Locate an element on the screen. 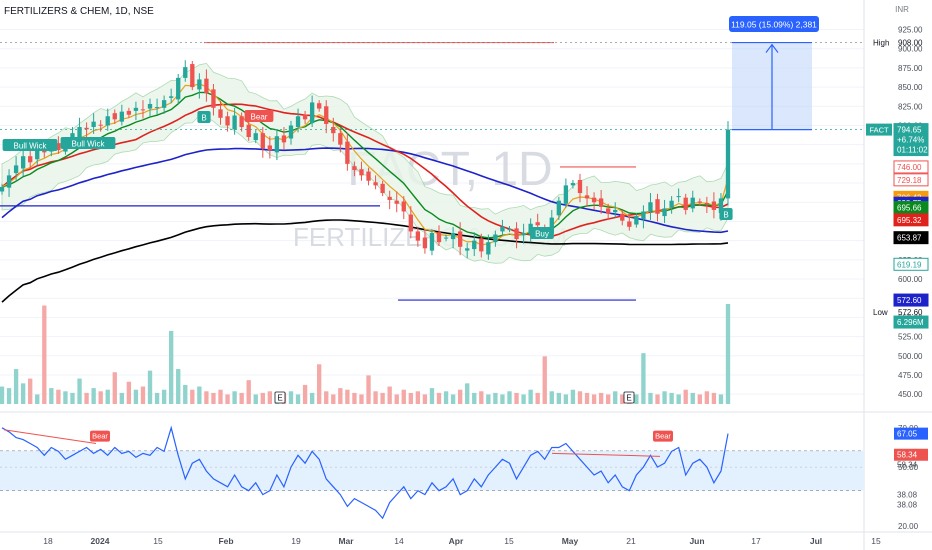  earnings-marker-label: E is located at coordinates (279, 398).